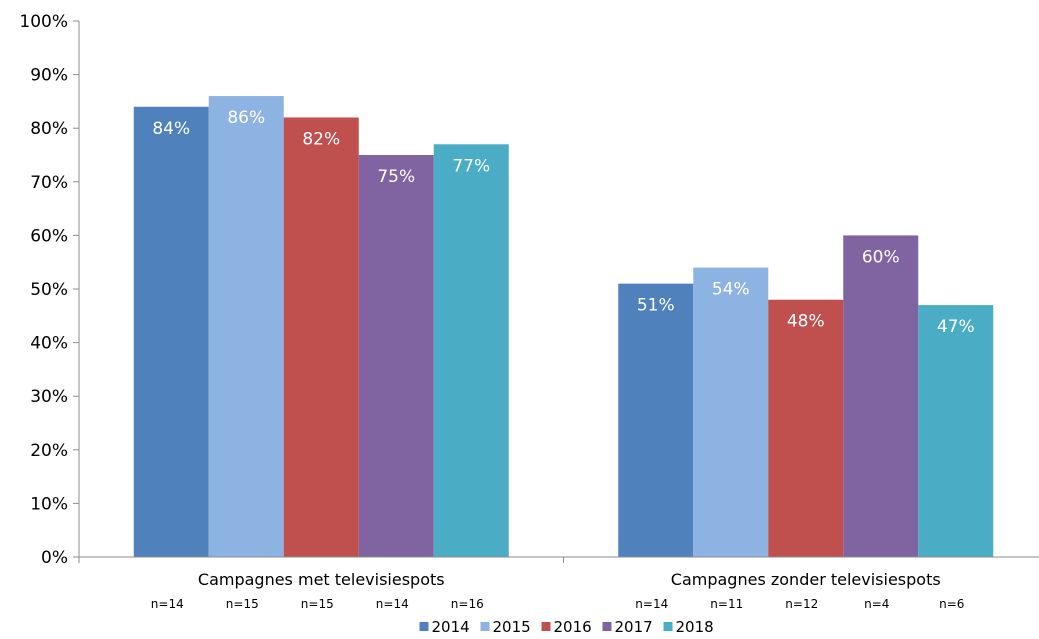 This screenshot has width=1039, height=639. What do you see at coordinates (49, 236) in the screenshot?
I see `y-tick-label: 60%` at bounding box center [49, 236].